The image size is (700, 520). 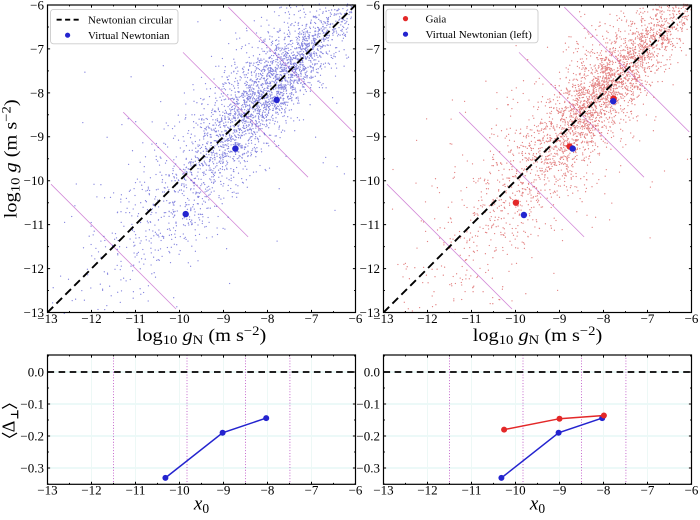 I want to click on svg-text: Δ, so click(x=9, y=427).